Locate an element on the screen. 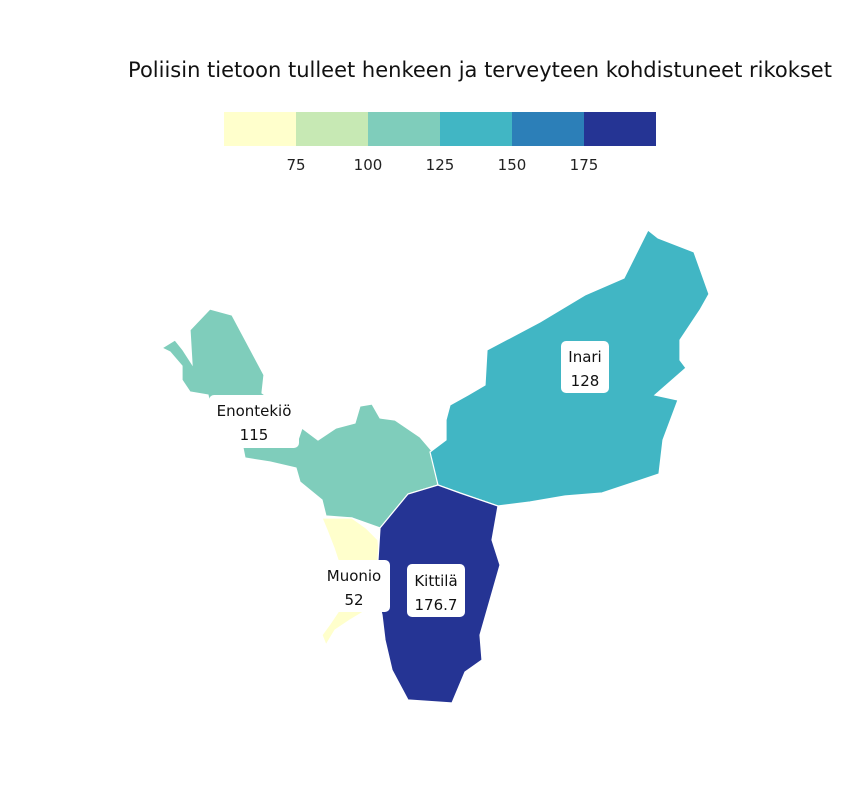 This screenshot has width=864, height=792. region-value: 115 is located at coordinates (254, 435).